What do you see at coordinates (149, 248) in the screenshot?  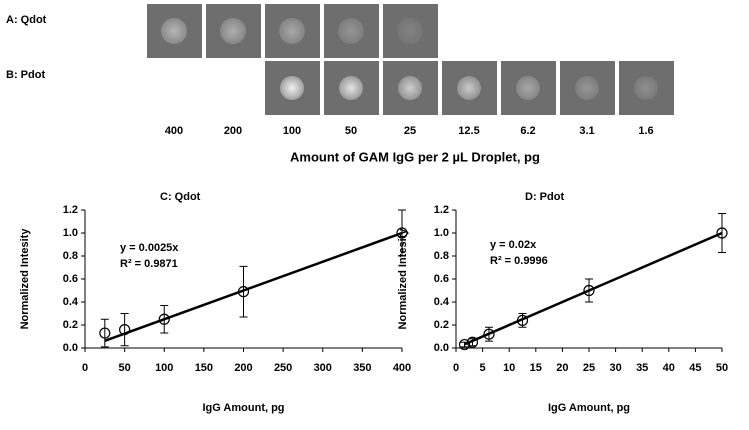 I see `fit-equation: y = 0.0025x` at bounding box center [149, 248].